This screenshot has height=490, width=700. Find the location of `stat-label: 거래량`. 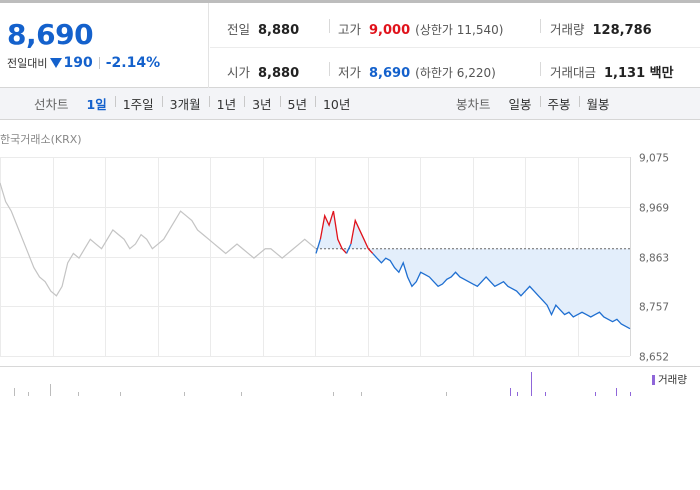

stat-label: 거래량 is located at coordinates (567, 29).